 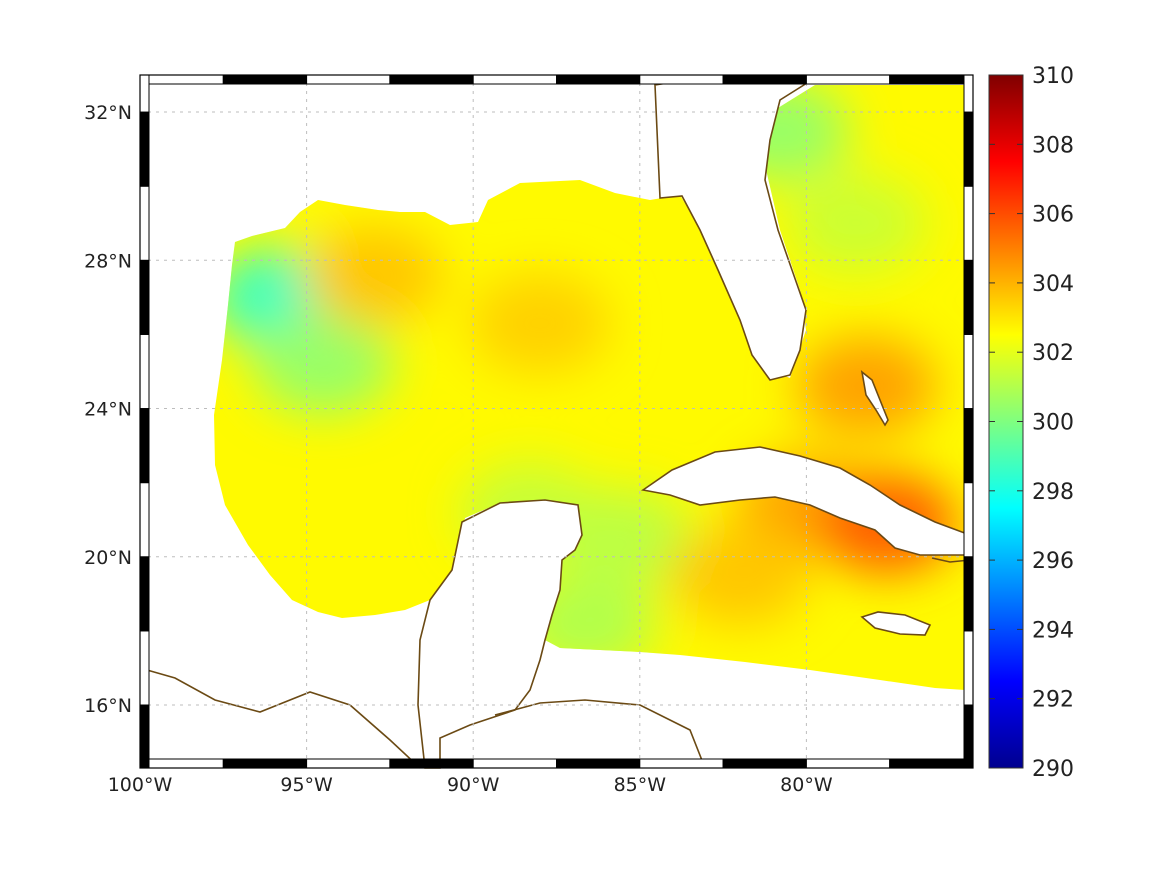 I want to click on x-axis-labels: 100°W 95°W 90°W 85°W 80°W, so click(x=470, y=785).